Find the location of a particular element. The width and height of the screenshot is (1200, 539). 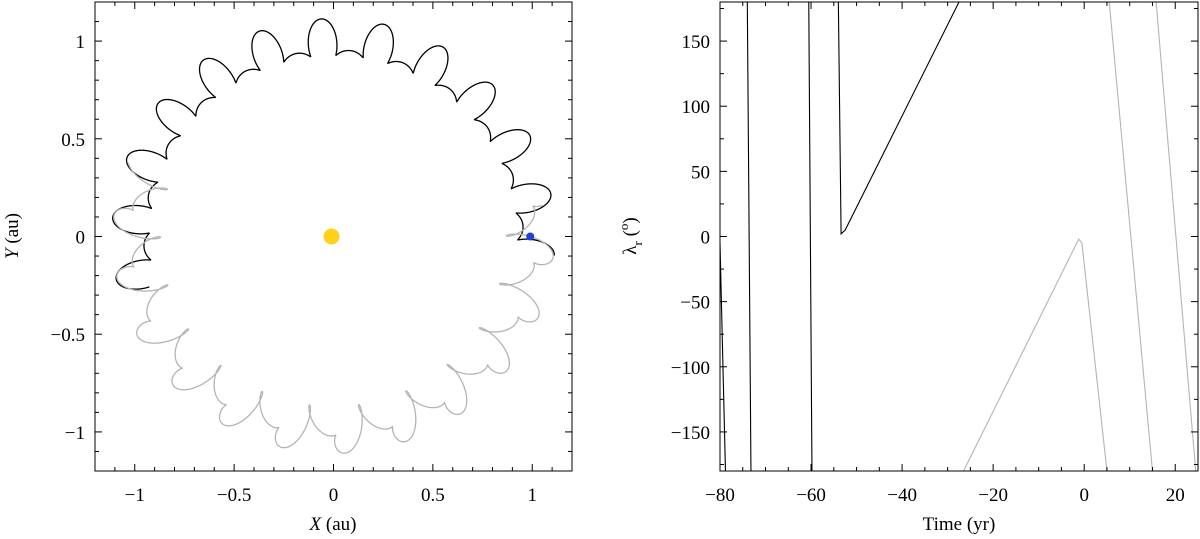

left-y-tick-label: −1 is located at coordinates (75, 433).